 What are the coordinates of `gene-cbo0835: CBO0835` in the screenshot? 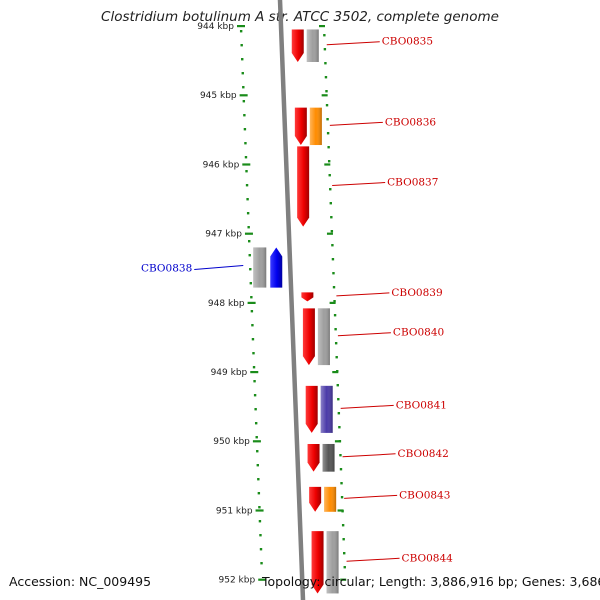 It's located at (362, 45).